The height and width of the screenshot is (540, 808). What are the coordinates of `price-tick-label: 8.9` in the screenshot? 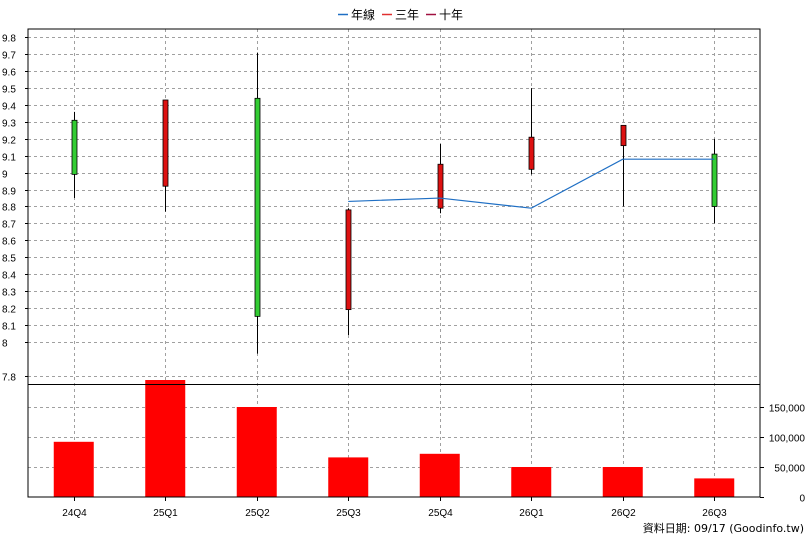 It's located at (9, 192).